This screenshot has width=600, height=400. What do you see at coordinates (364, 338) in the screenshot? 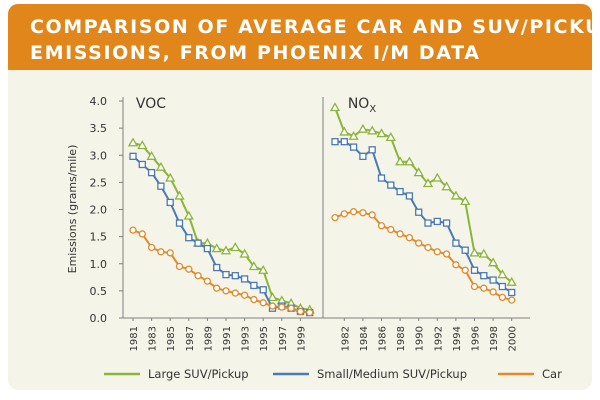
I see `x-tick-label-1984: 1984` at bounding box center [364, 338].